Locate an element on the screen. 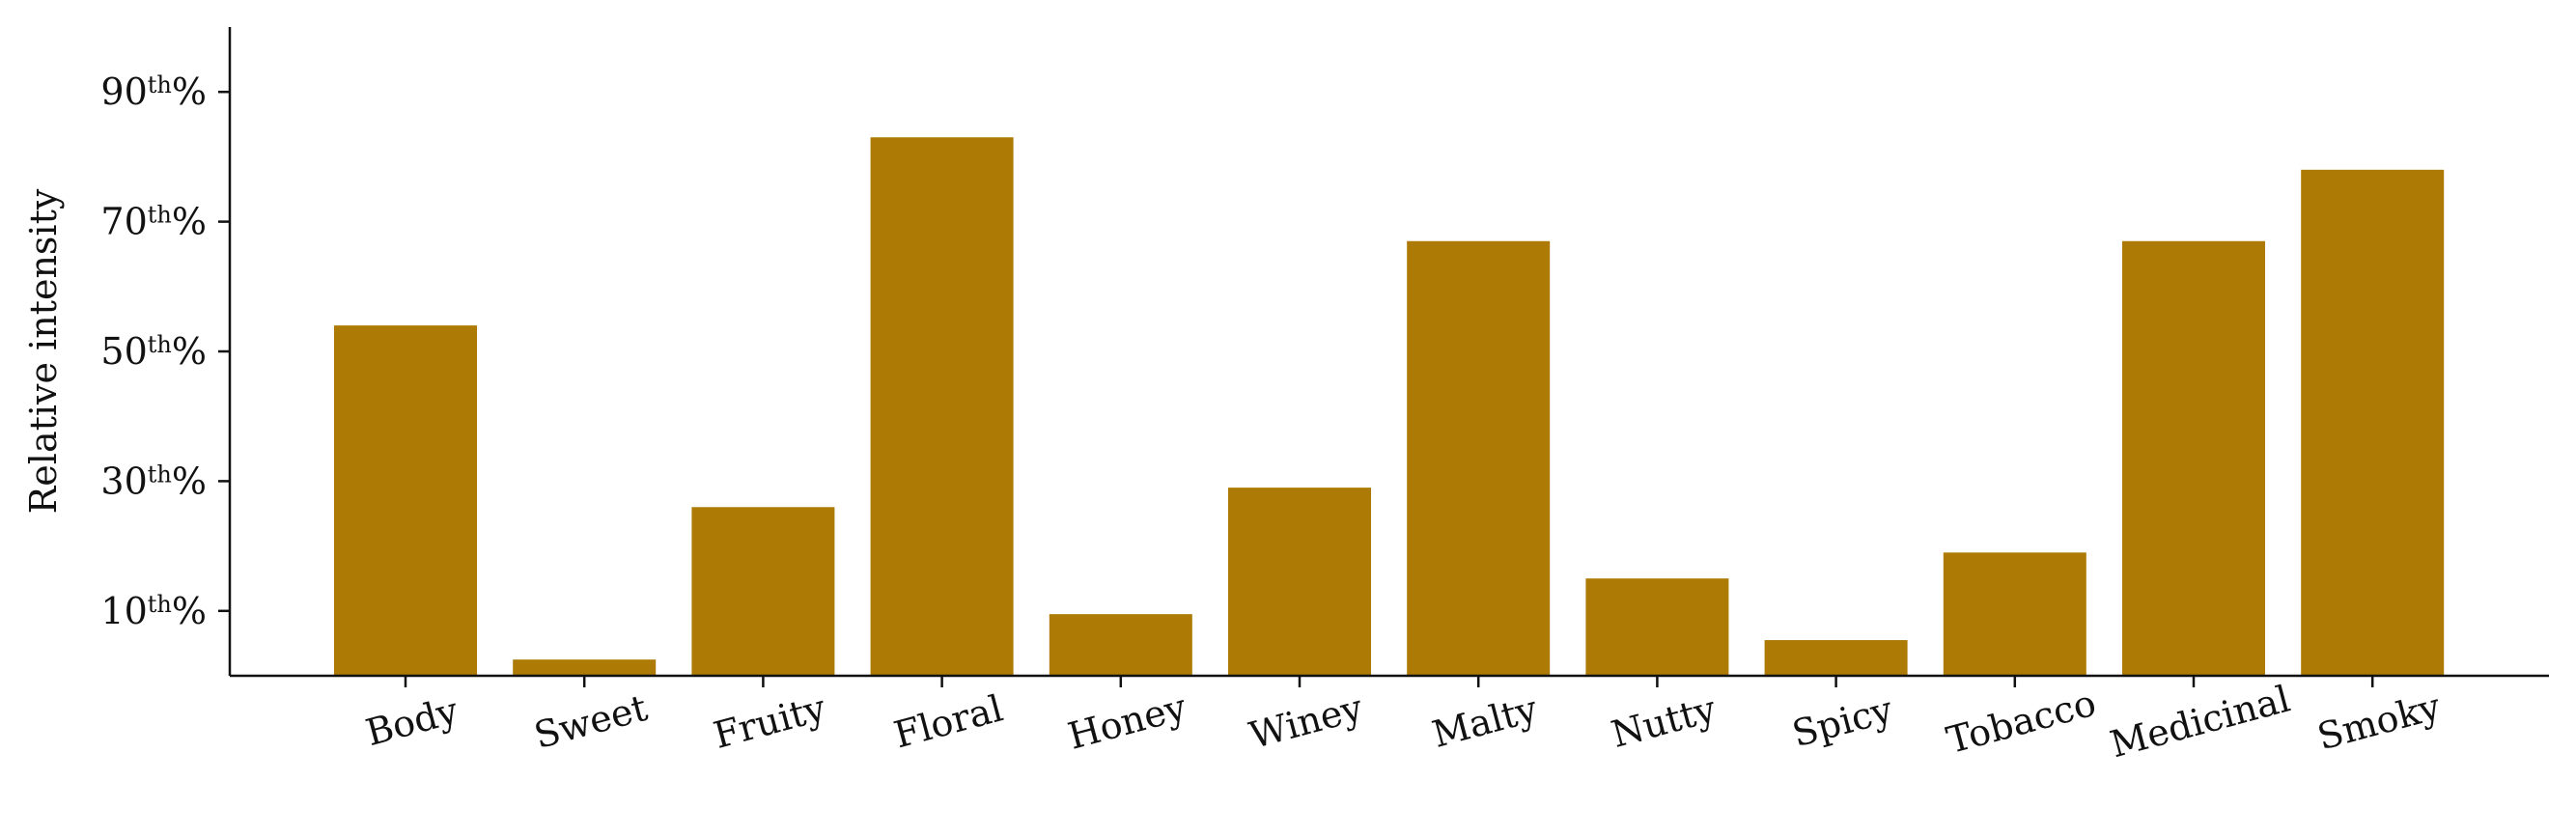 This screenshot has width=2576, height=837. x-tick-label: Floral is located at coordinates (948, 721).